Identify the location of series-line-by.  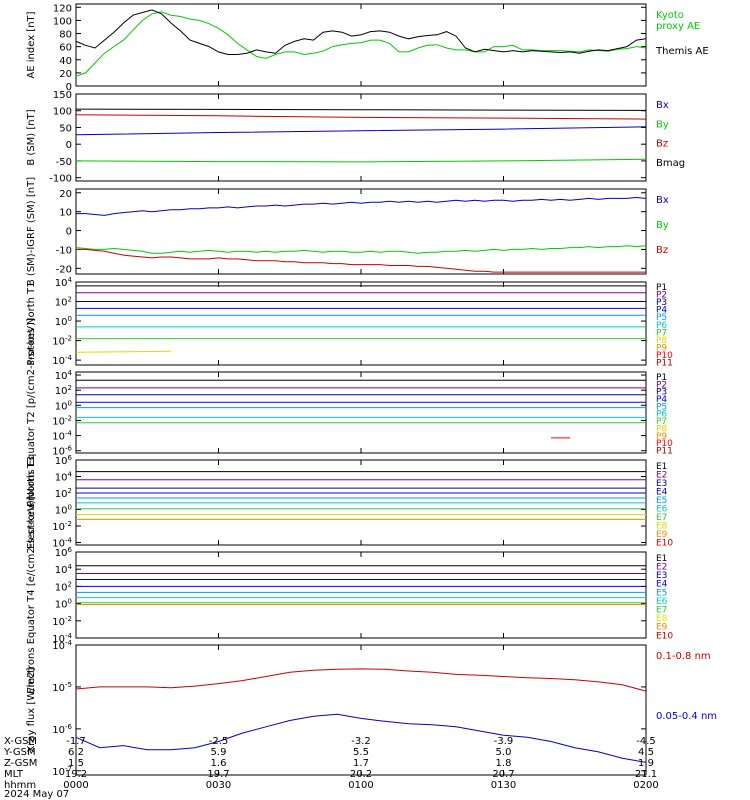
(361, 249).